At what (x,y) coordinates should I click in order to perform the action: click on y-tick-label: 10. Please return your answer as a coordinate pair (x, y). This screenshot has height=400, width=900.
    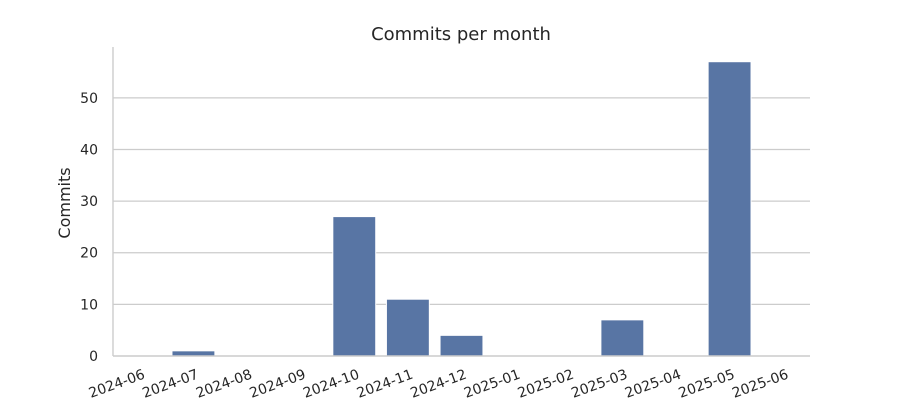
    Looking at the image, I should click on (89, 305).